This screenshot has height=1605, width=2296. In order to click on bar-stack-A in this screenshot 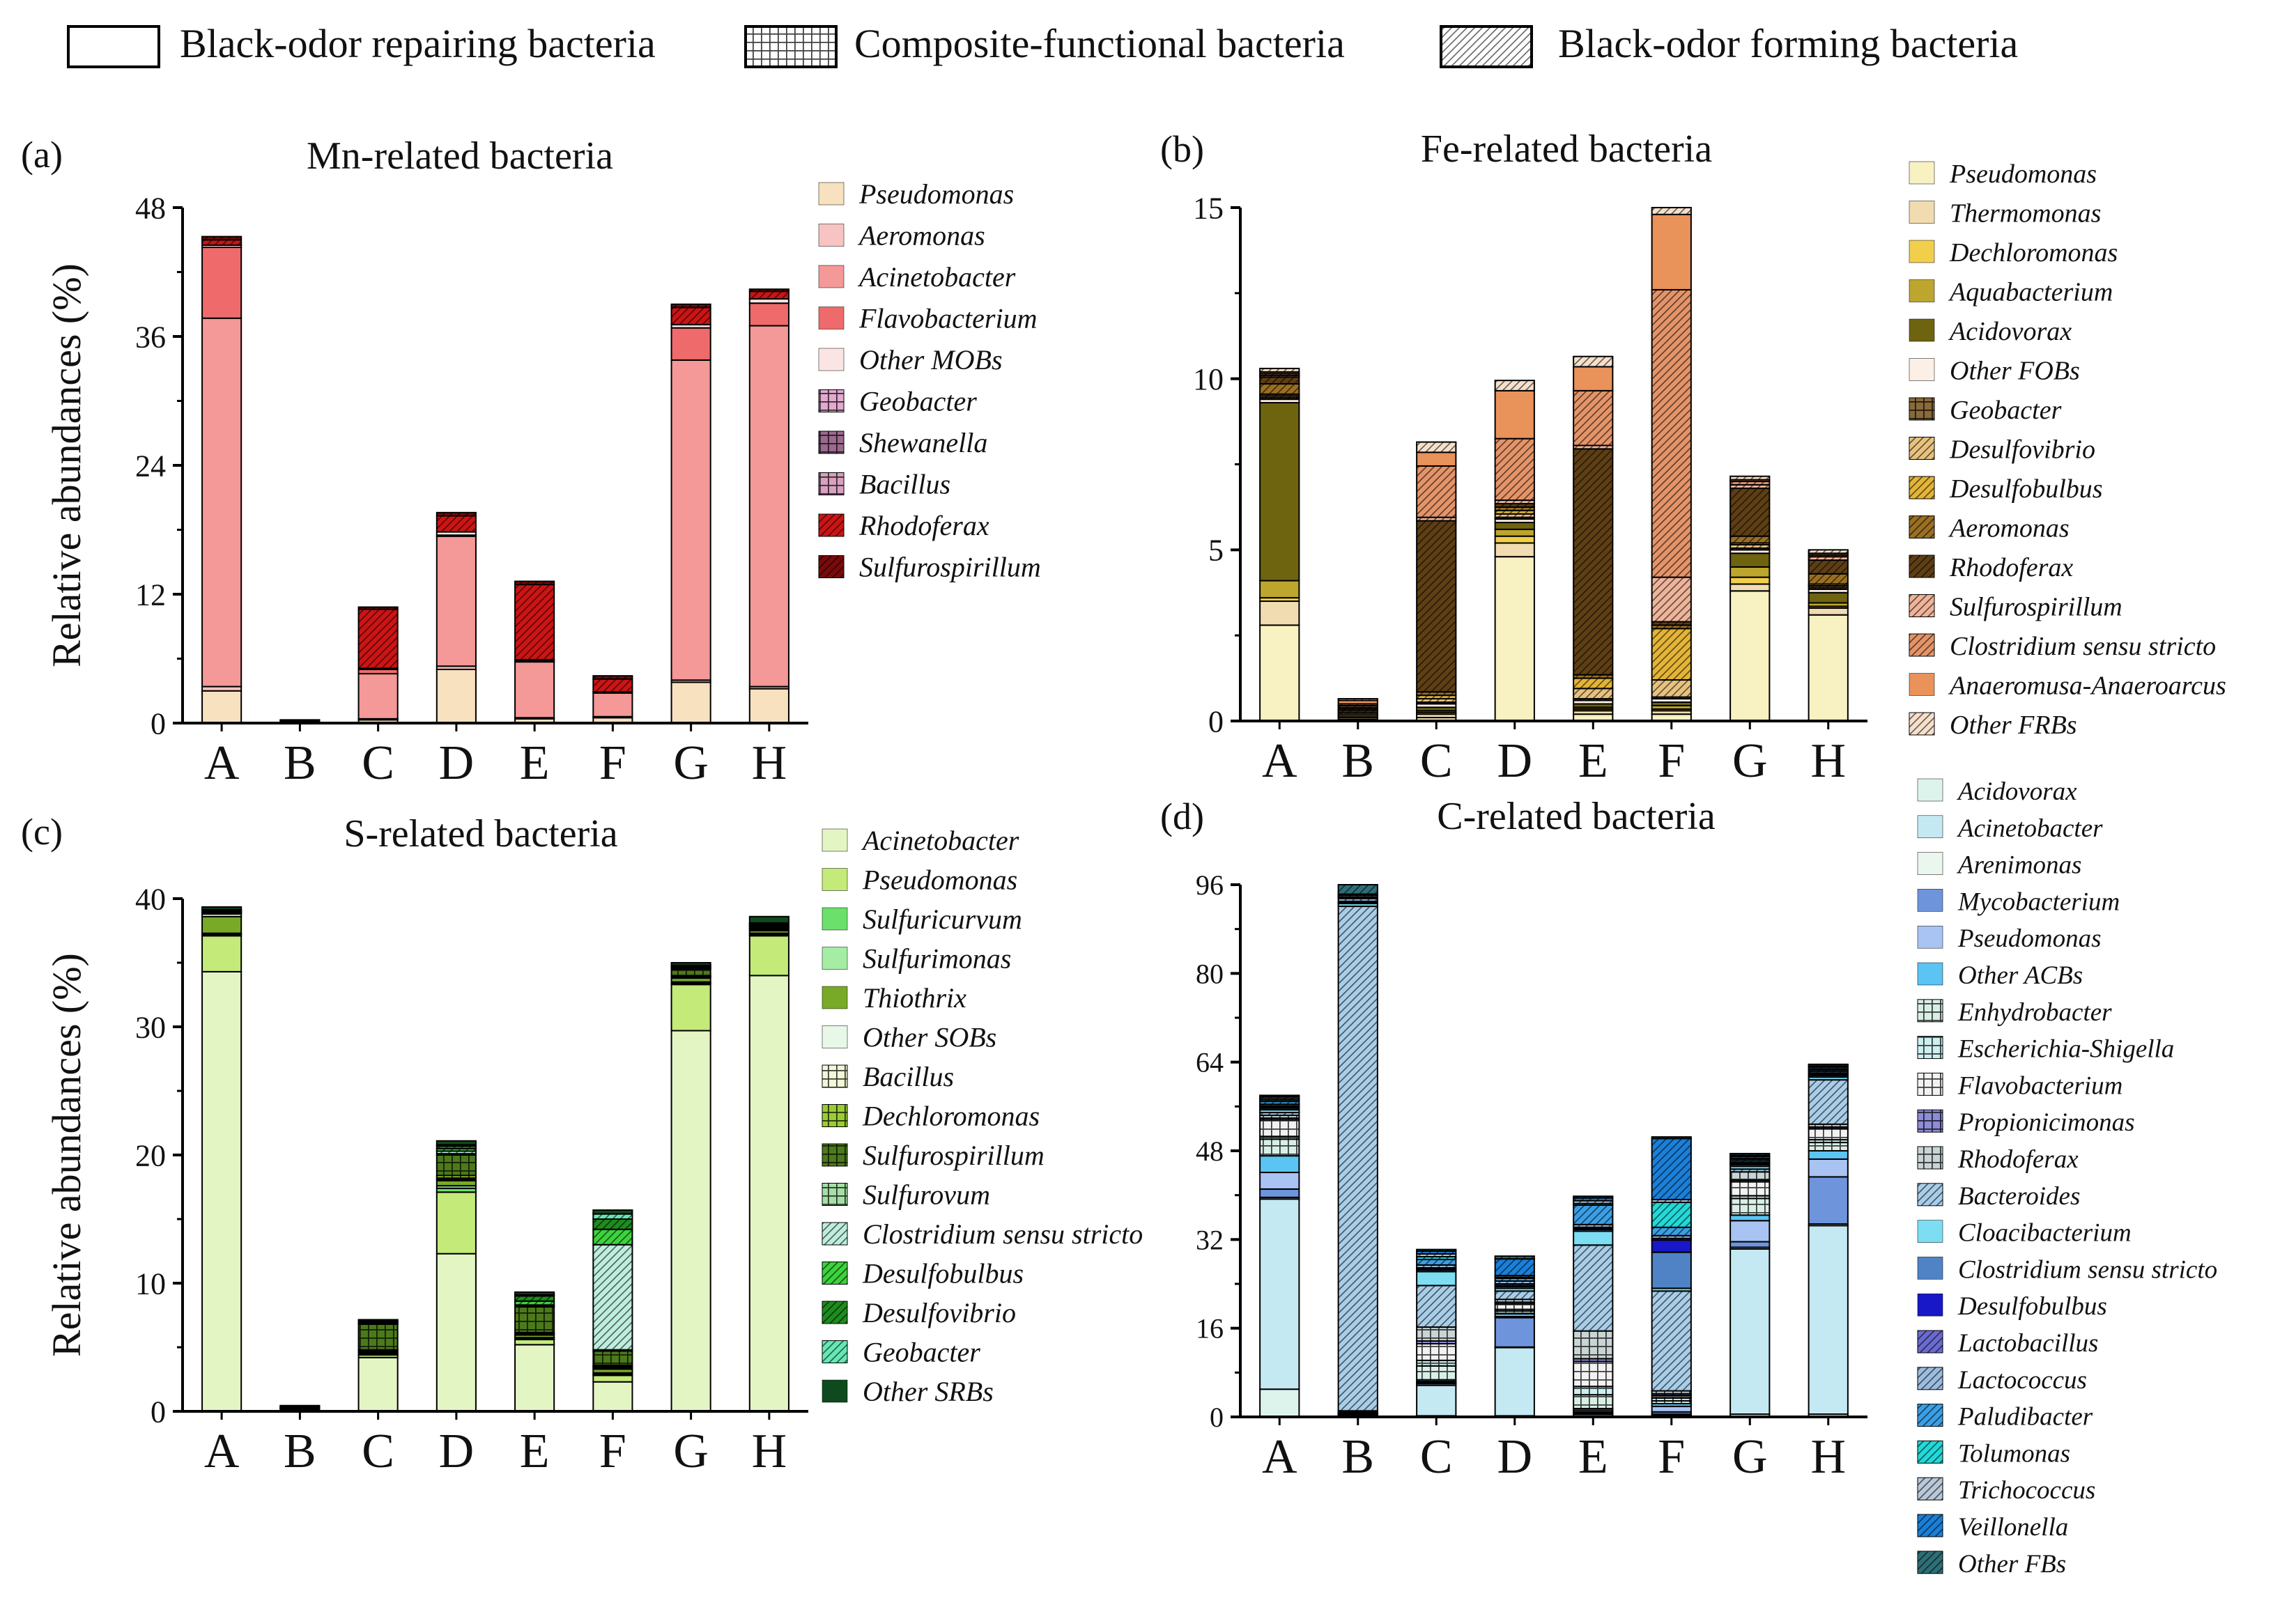, I will do `click(1279, 1256)`.